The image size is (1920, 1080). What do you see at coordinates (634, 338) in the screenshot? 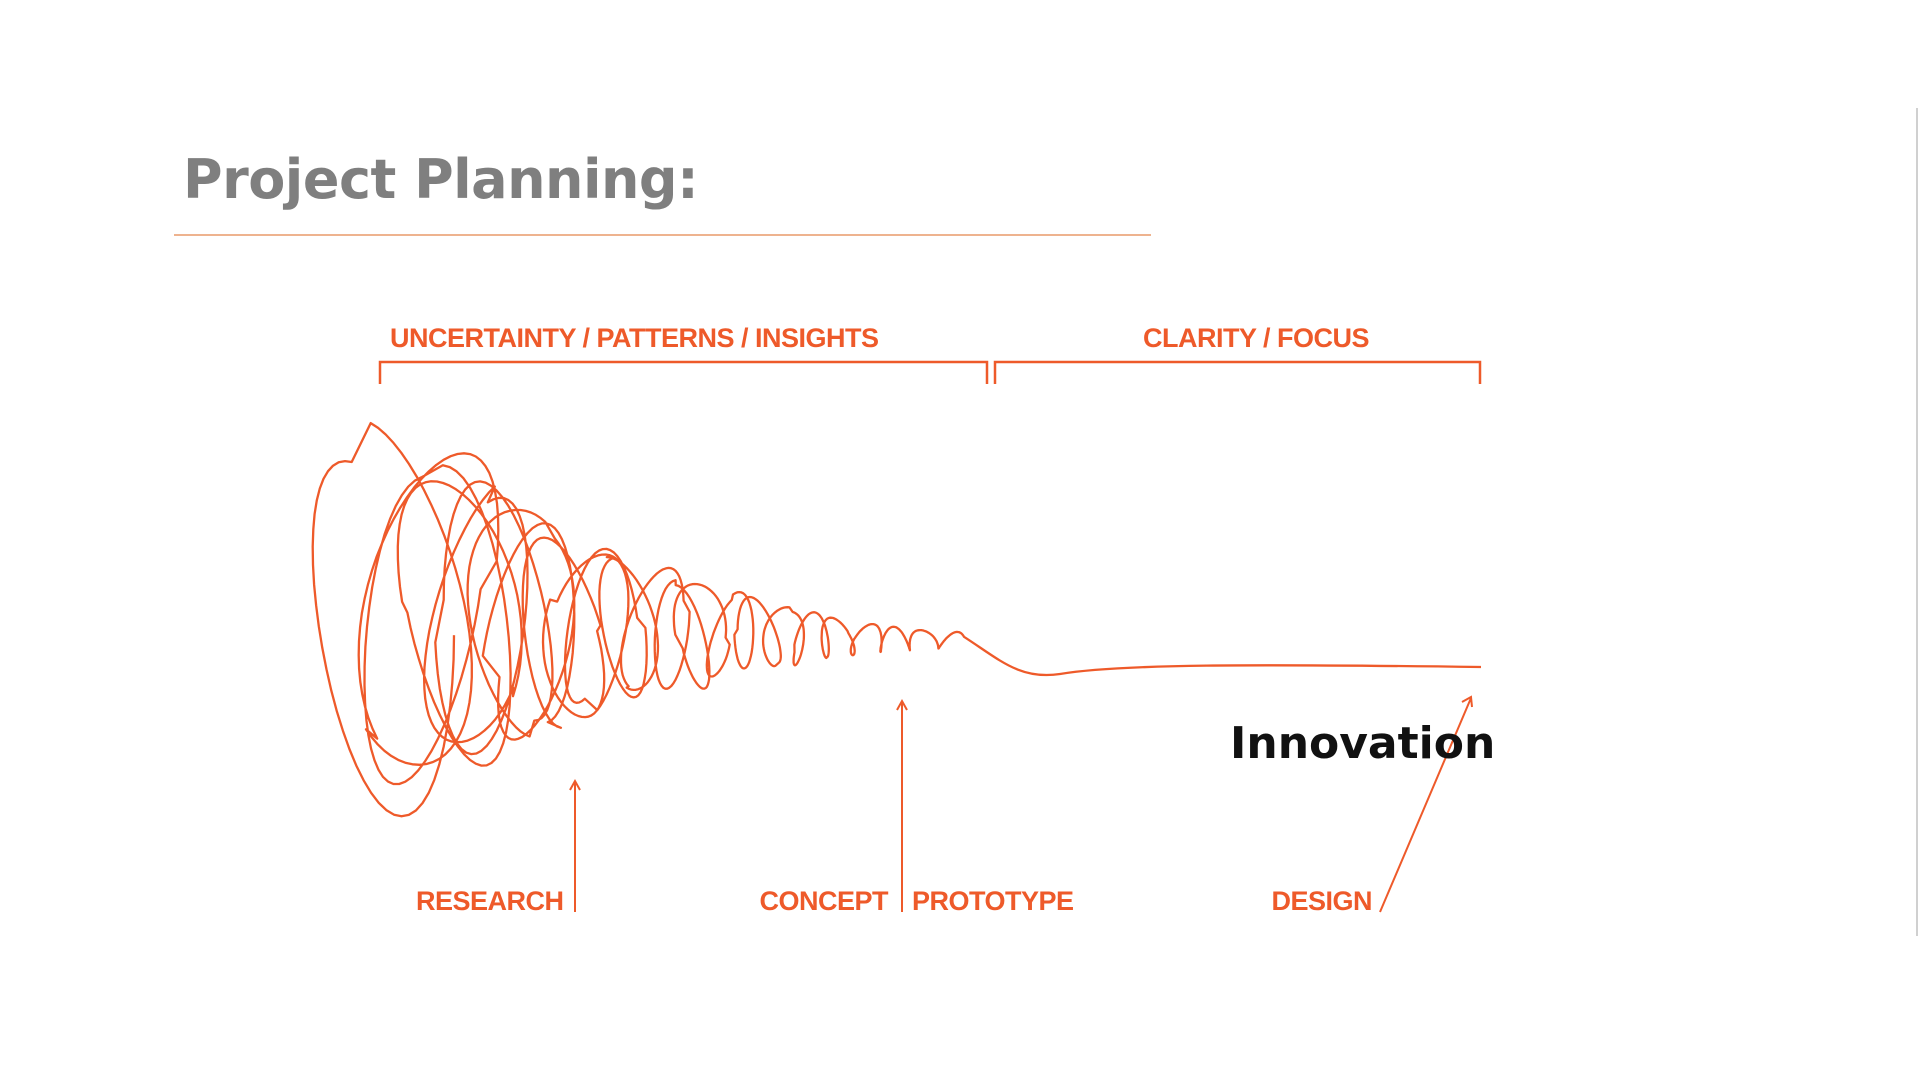
I see `phase-label-uncertainty: UNCERTAINTY / PATTERNS / INSIGHTS` at bounding box center [634, 338].